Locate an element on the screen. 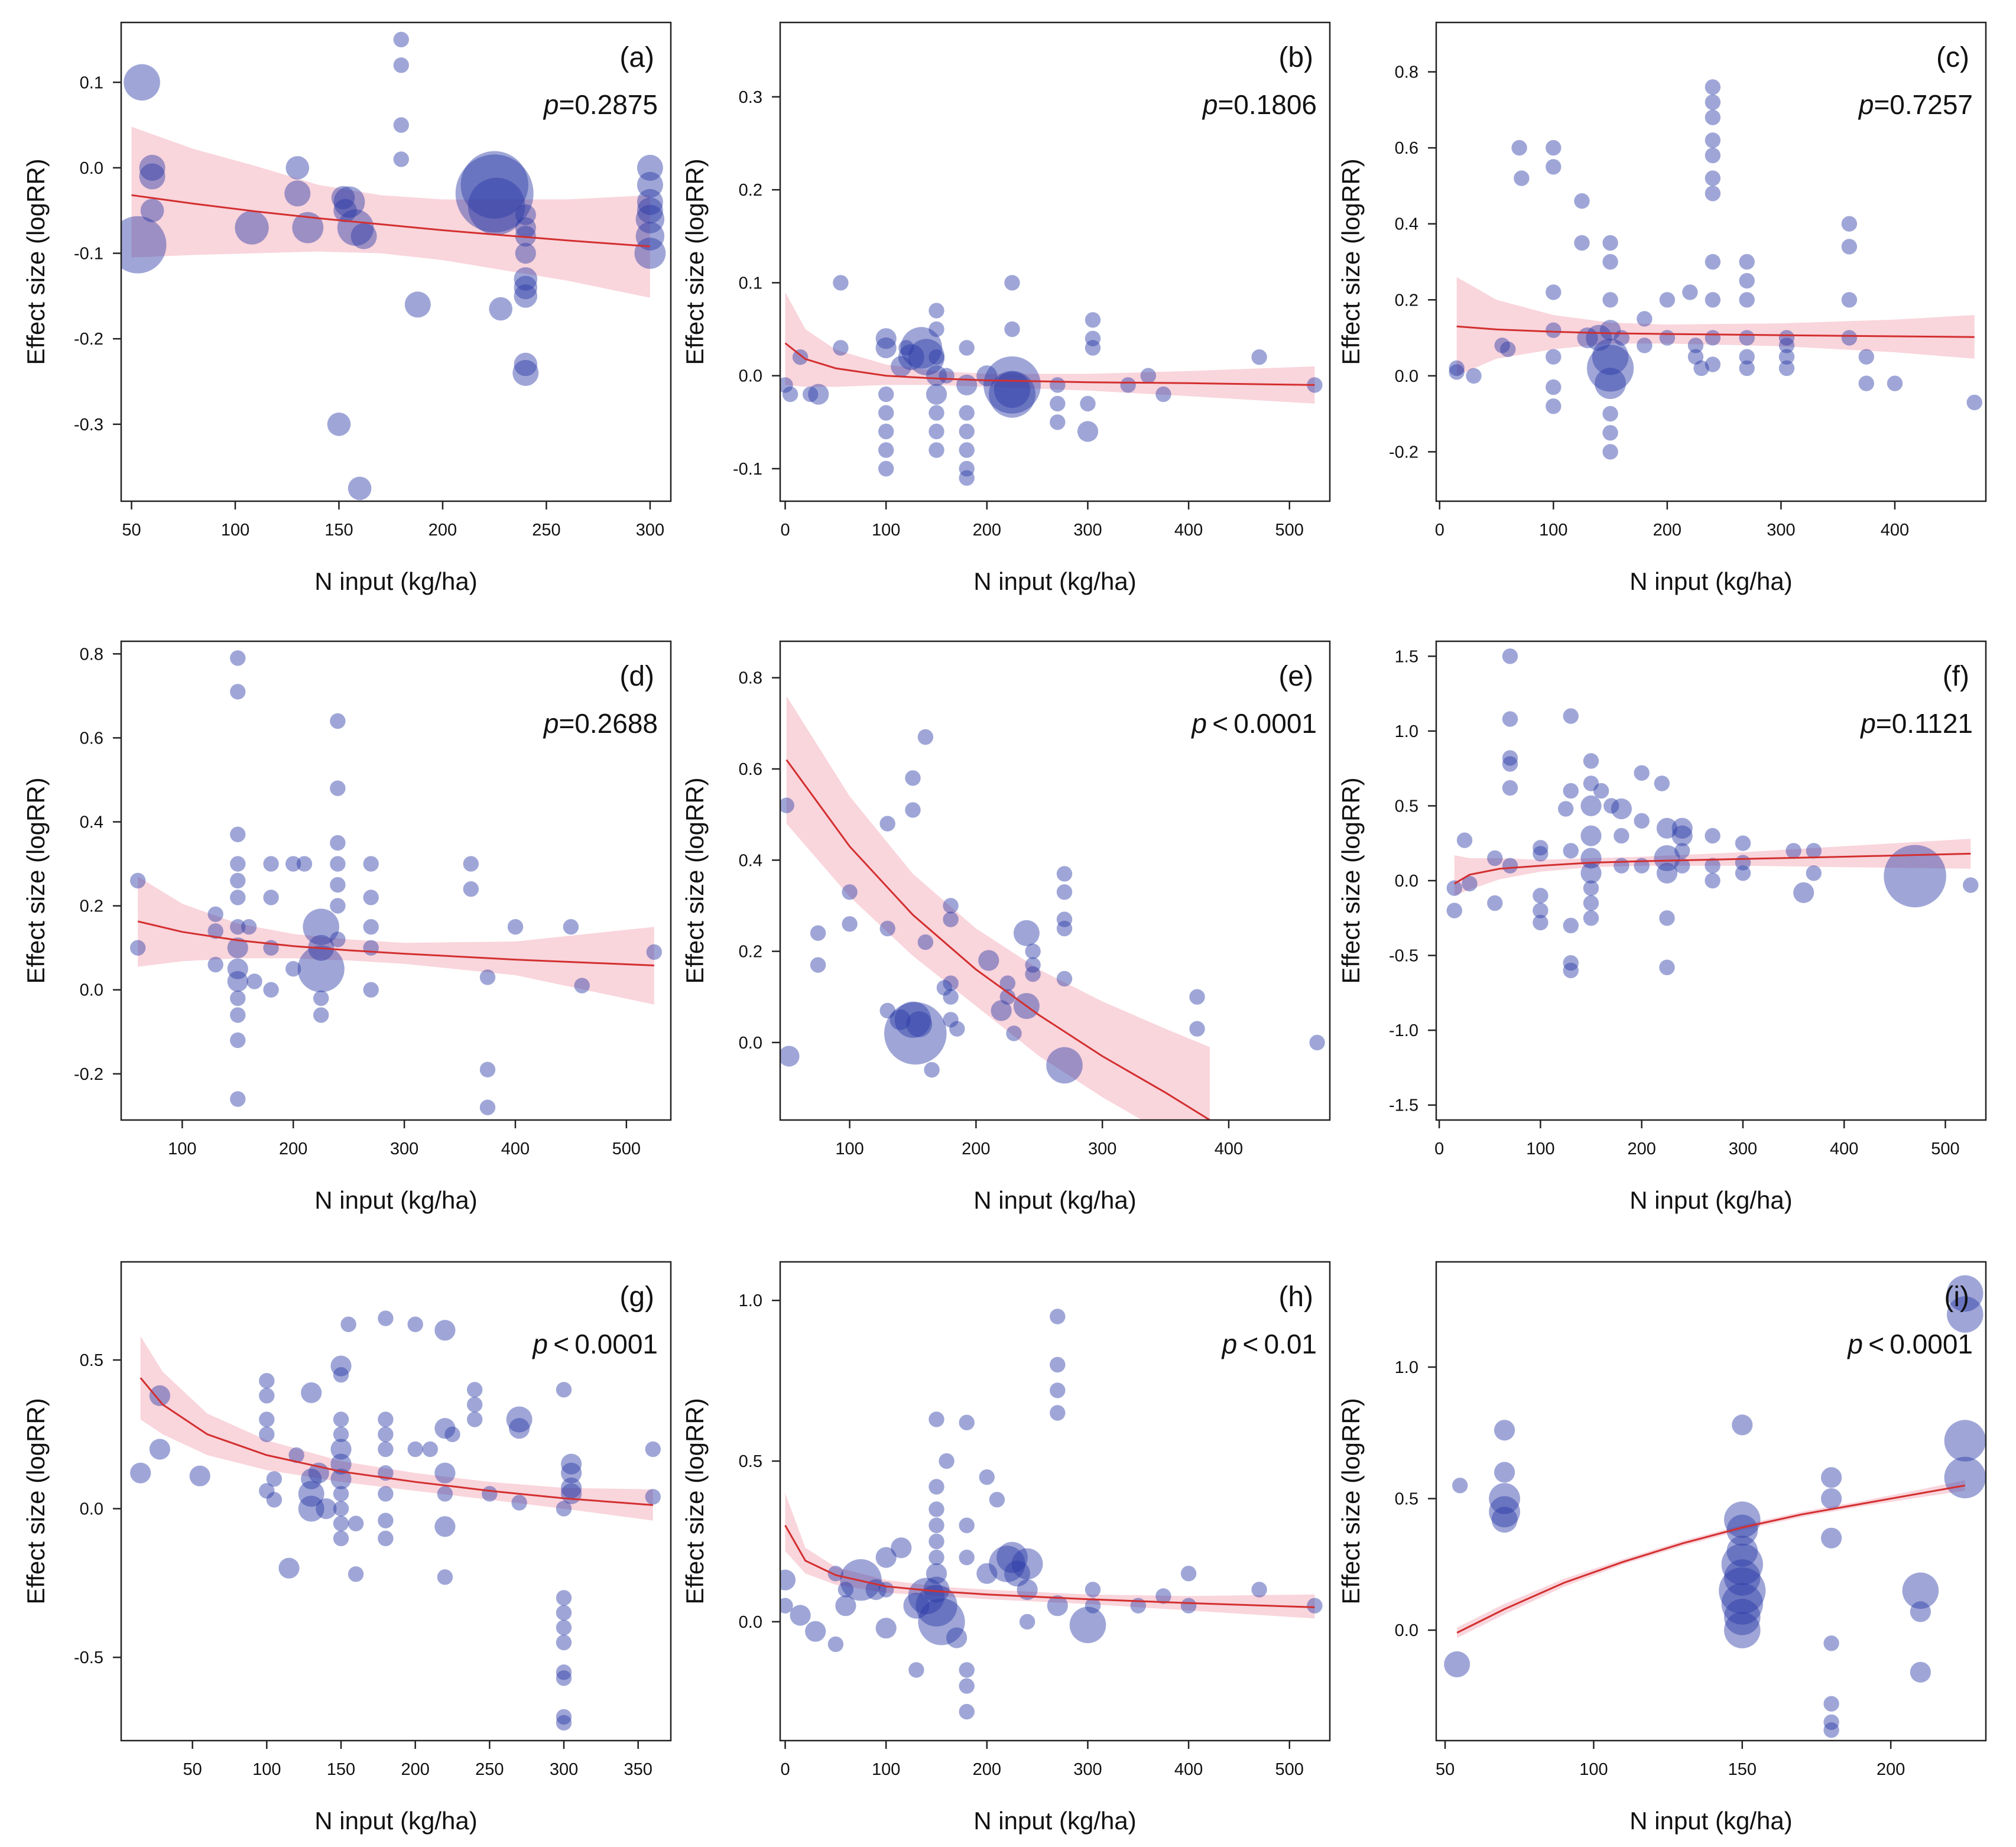 The width and height of the screenshot is (2016, 1847). panel-label: (a) is located at coordinates (636, 57).